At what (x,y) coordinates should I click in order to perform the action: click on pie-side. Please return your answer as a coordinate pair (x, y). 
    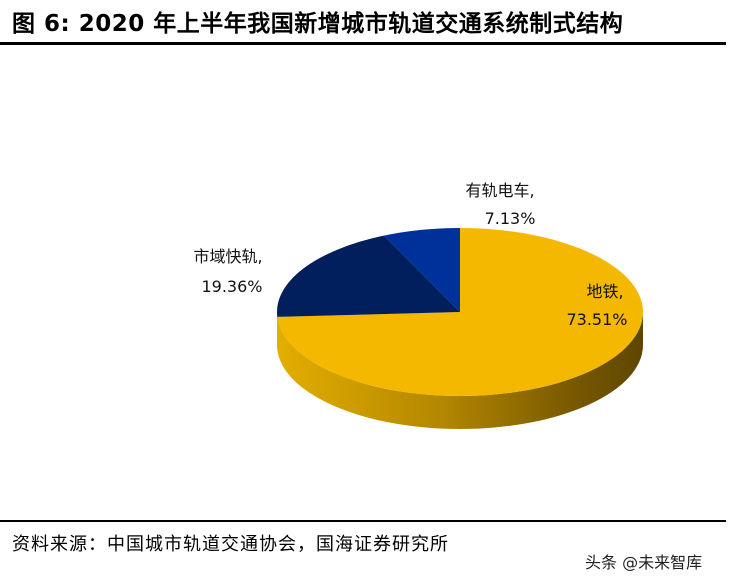
    Looking at the image, I should click on (460, 370).